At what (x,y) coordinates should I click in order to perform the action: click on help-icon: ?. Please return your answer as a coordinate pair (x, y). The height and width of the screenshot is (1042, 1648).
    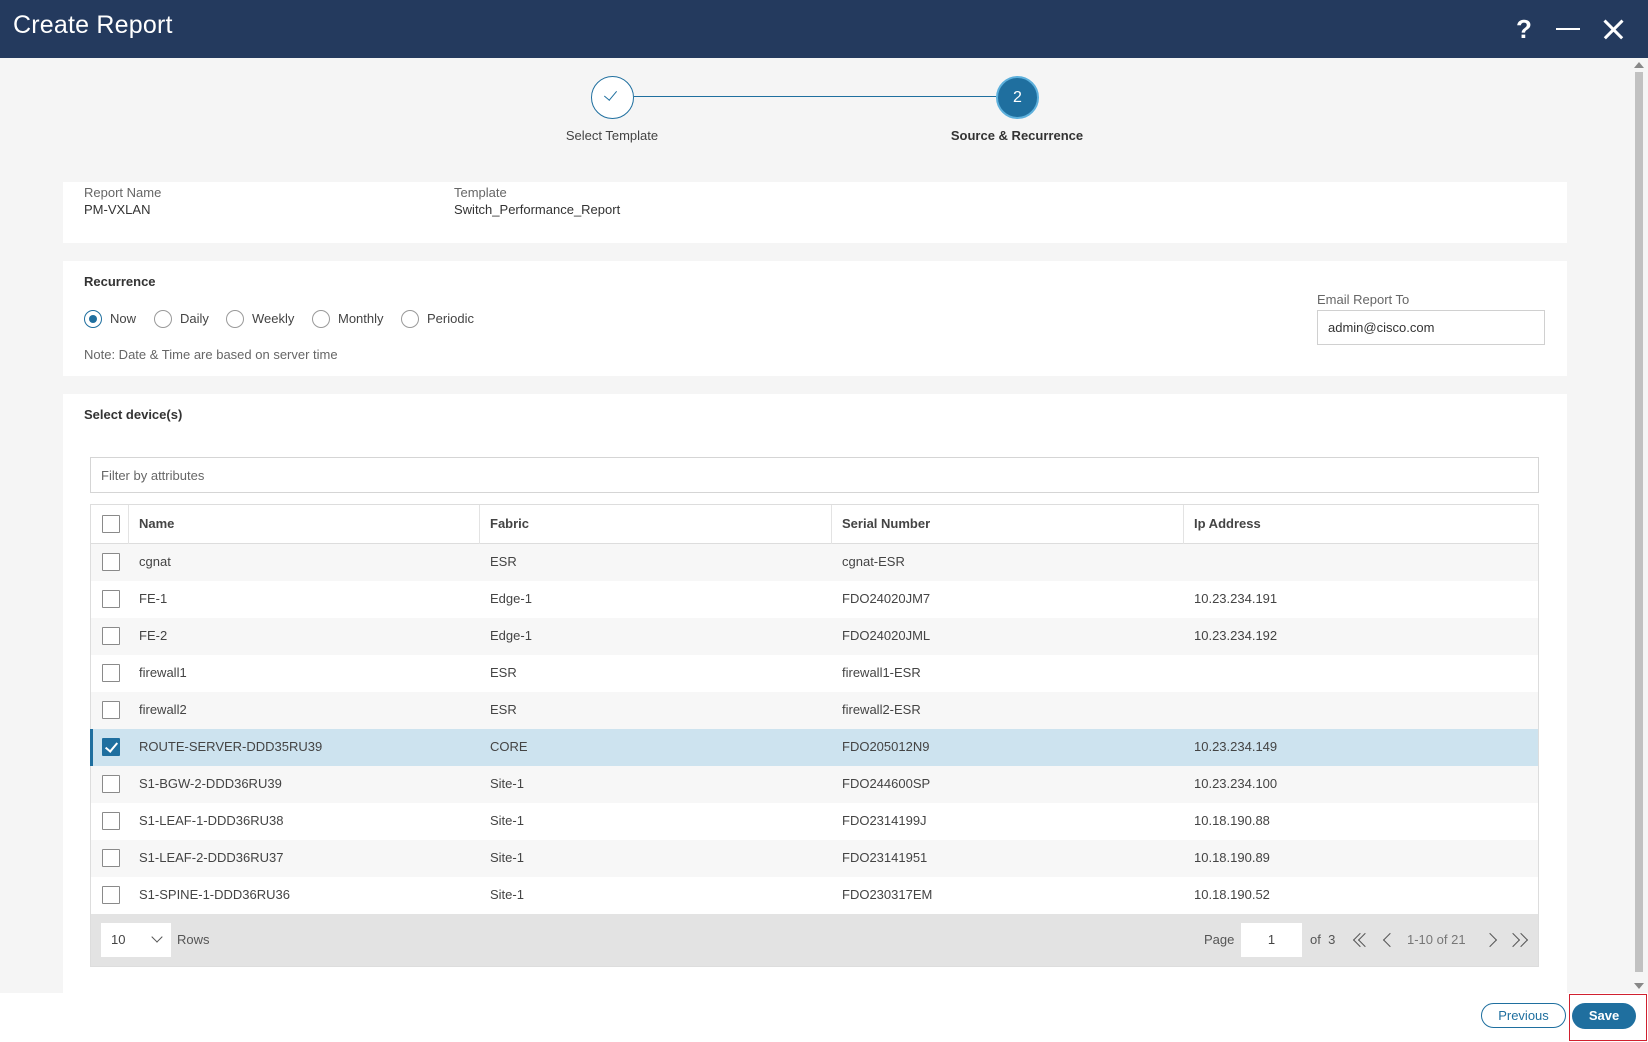
    Looking at the image, I should click on (1524, 29).